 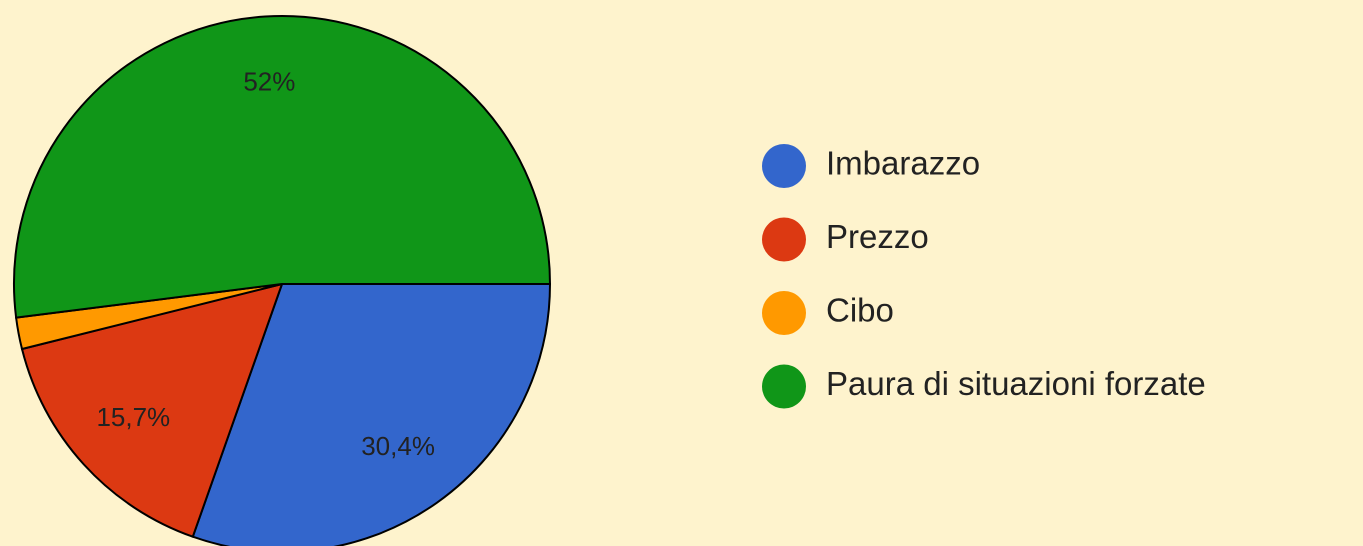 What do you see at coordinates (1016, 383) in the screenshot?
I see `legend-label: Paura di situazioni forzate` at bounding box center [1016, 383].